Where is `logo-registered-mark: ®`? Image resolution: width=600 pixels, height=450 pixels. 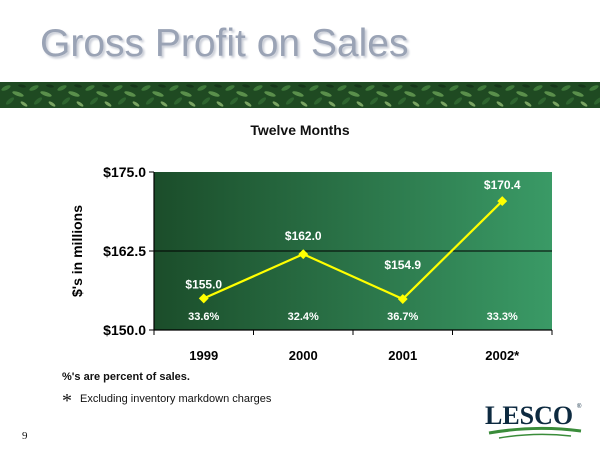
logo-registered-mark: ® is located at coordinates (579, 406).